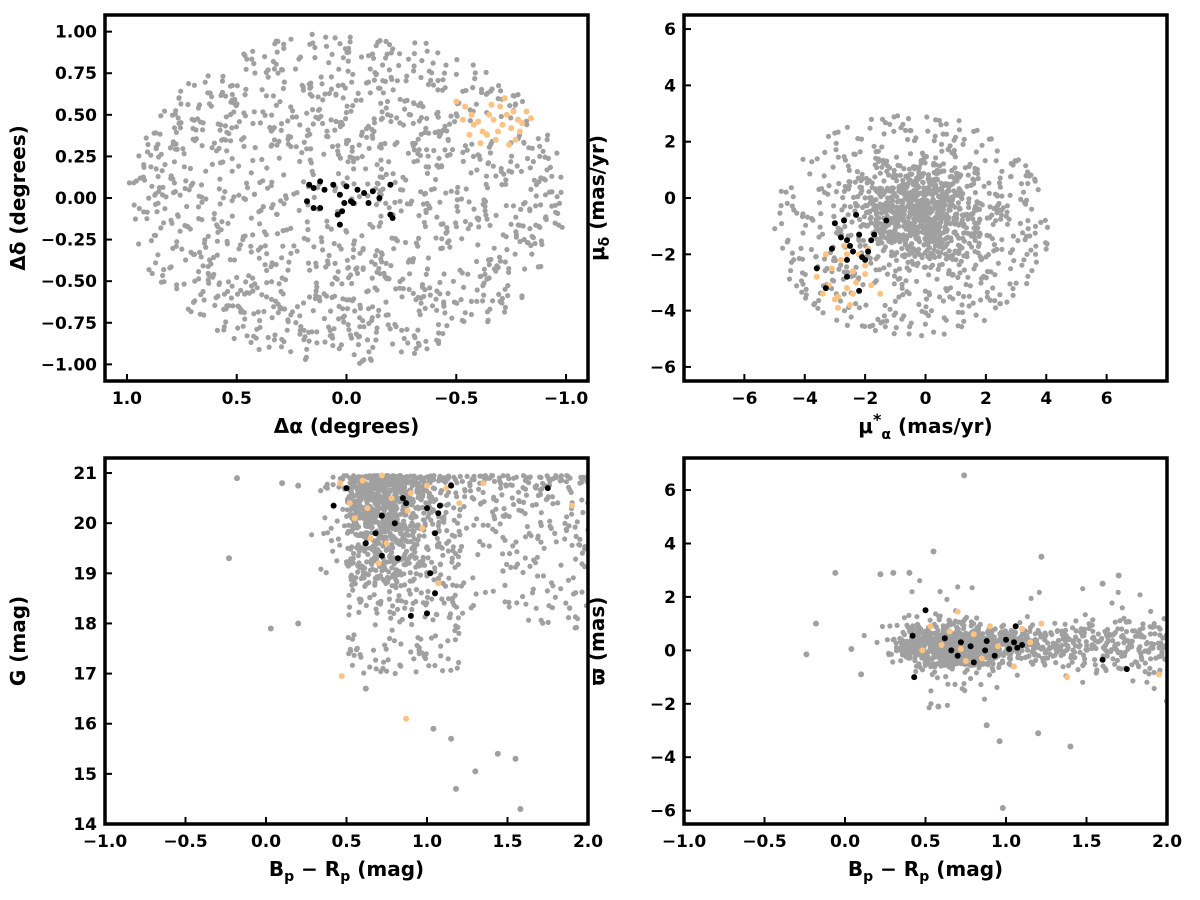 The height and width of the screenshot is (900, 1200). I want to click on x-tick-label: 2.0, so click(588, 842).